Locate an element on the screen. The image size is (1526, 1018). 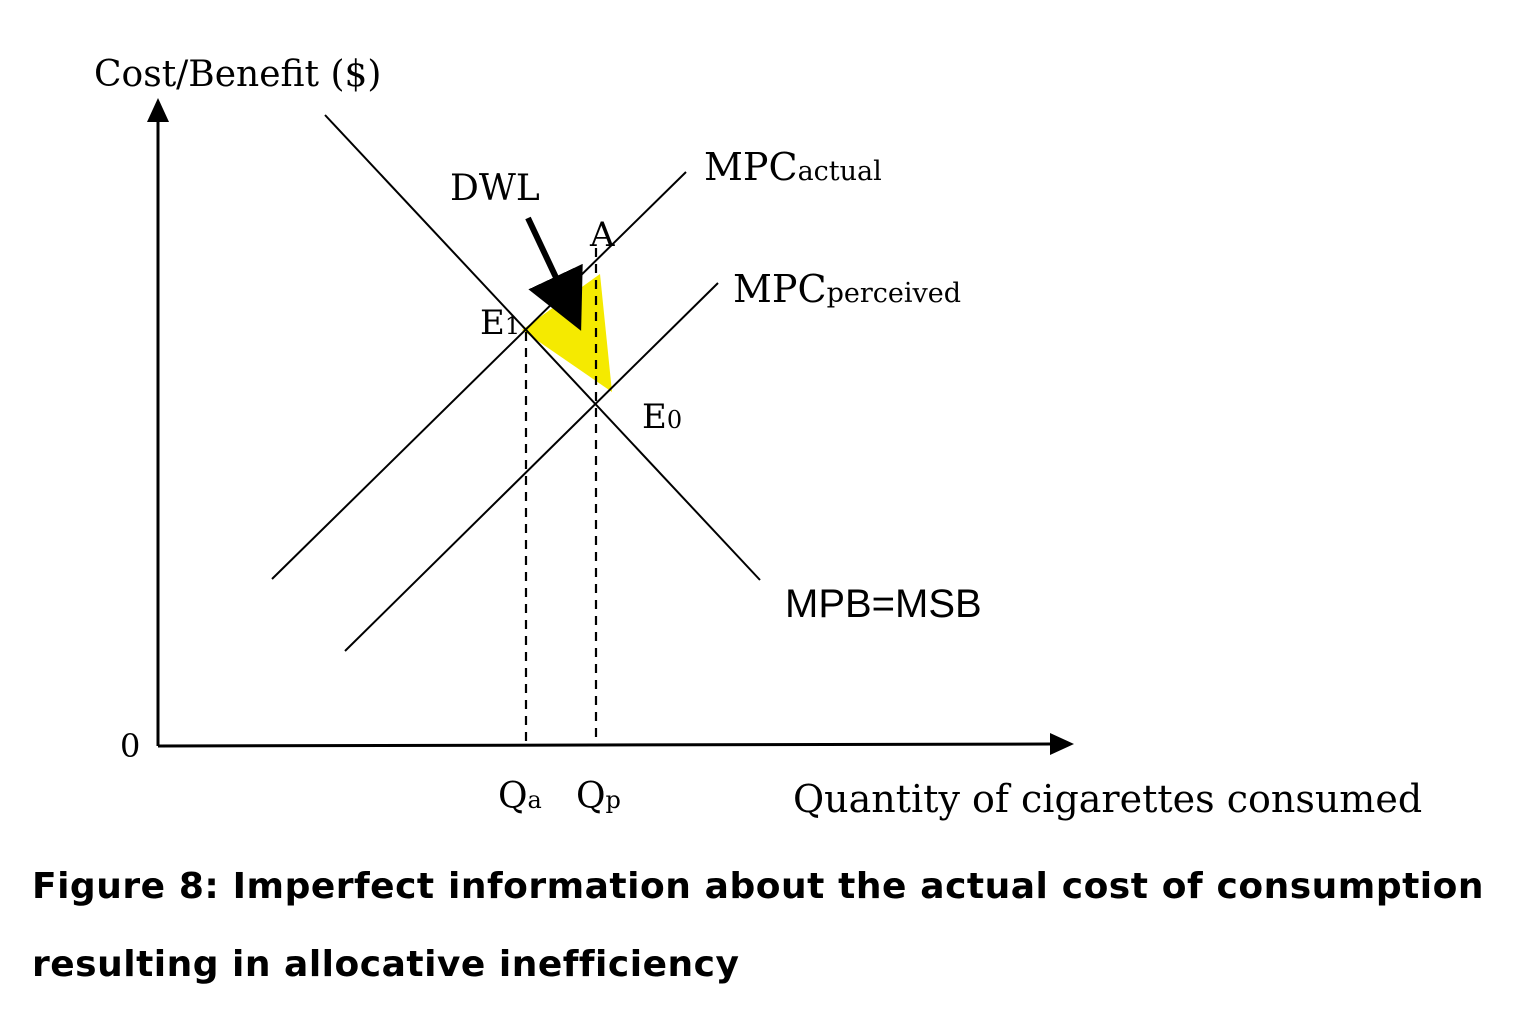
point-e0-label: E0 is located at coordinates (662, 417).